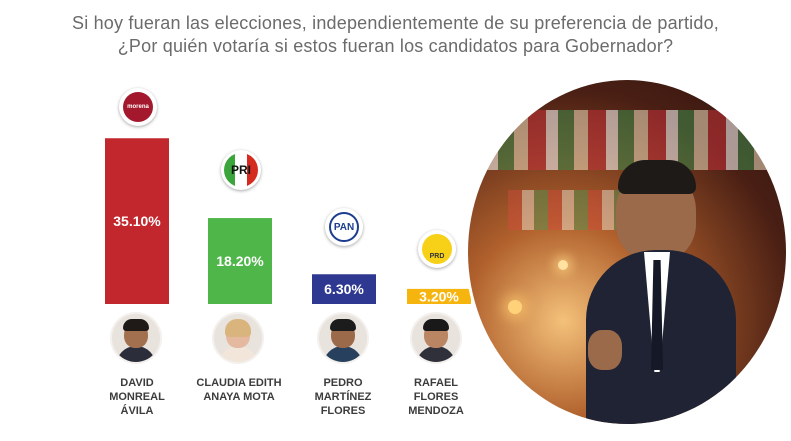  Describe the element at coordinates (343, 397) in the screenshot. I see `candidate-name-3: PEDRO MARTÍNEZ FLORES` at that location.